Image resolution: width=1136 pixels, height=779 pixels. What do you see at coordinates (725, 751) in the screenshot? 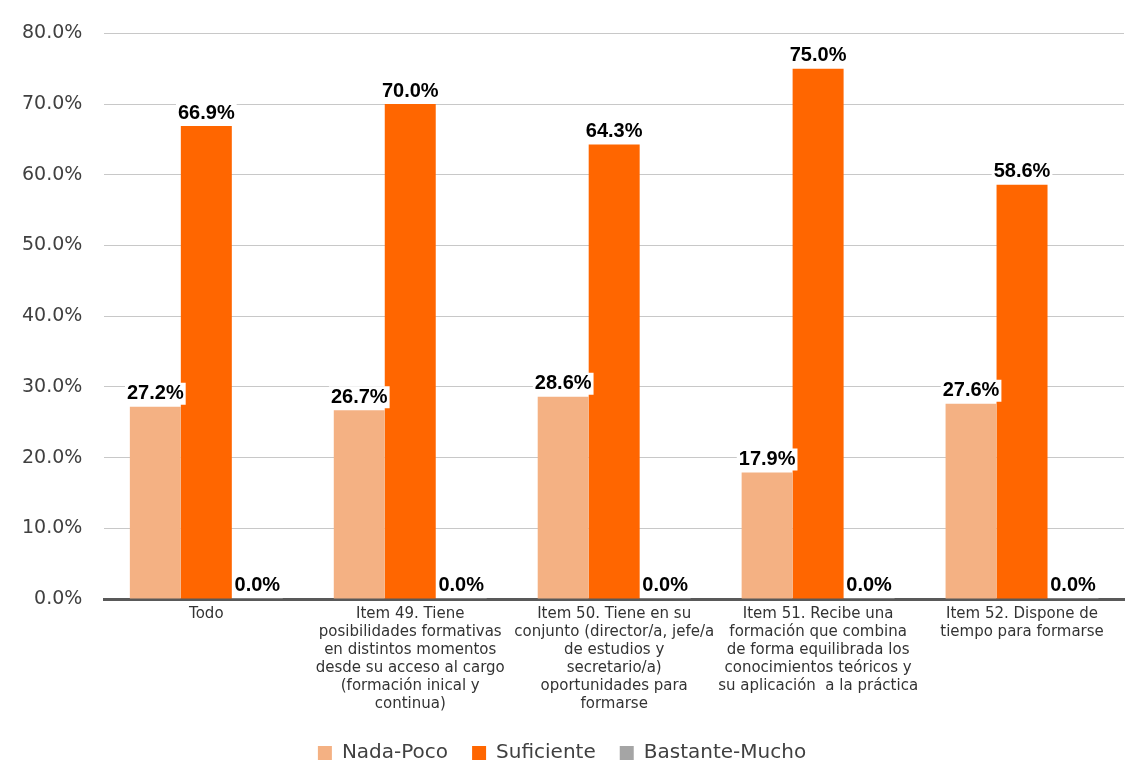
I see `legend-label: Bastante-Mucho` at bounding box center [725, 751].